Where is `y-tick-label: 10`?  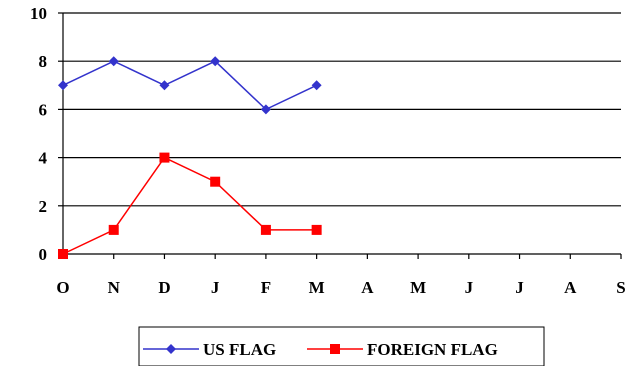 y-tick-label: 10 is located at coordinates (38, 13).